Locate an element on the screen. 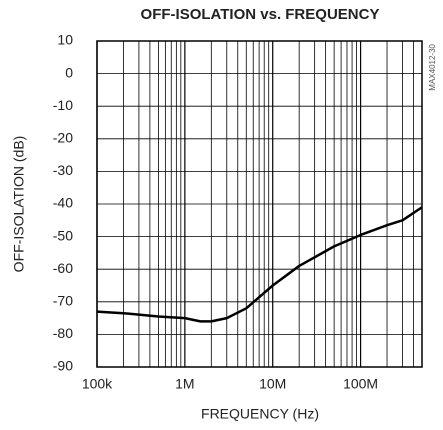 The width and height of the screenshot is (443, 430). y-tick-label: -30 is located at coordinates (63, 170).